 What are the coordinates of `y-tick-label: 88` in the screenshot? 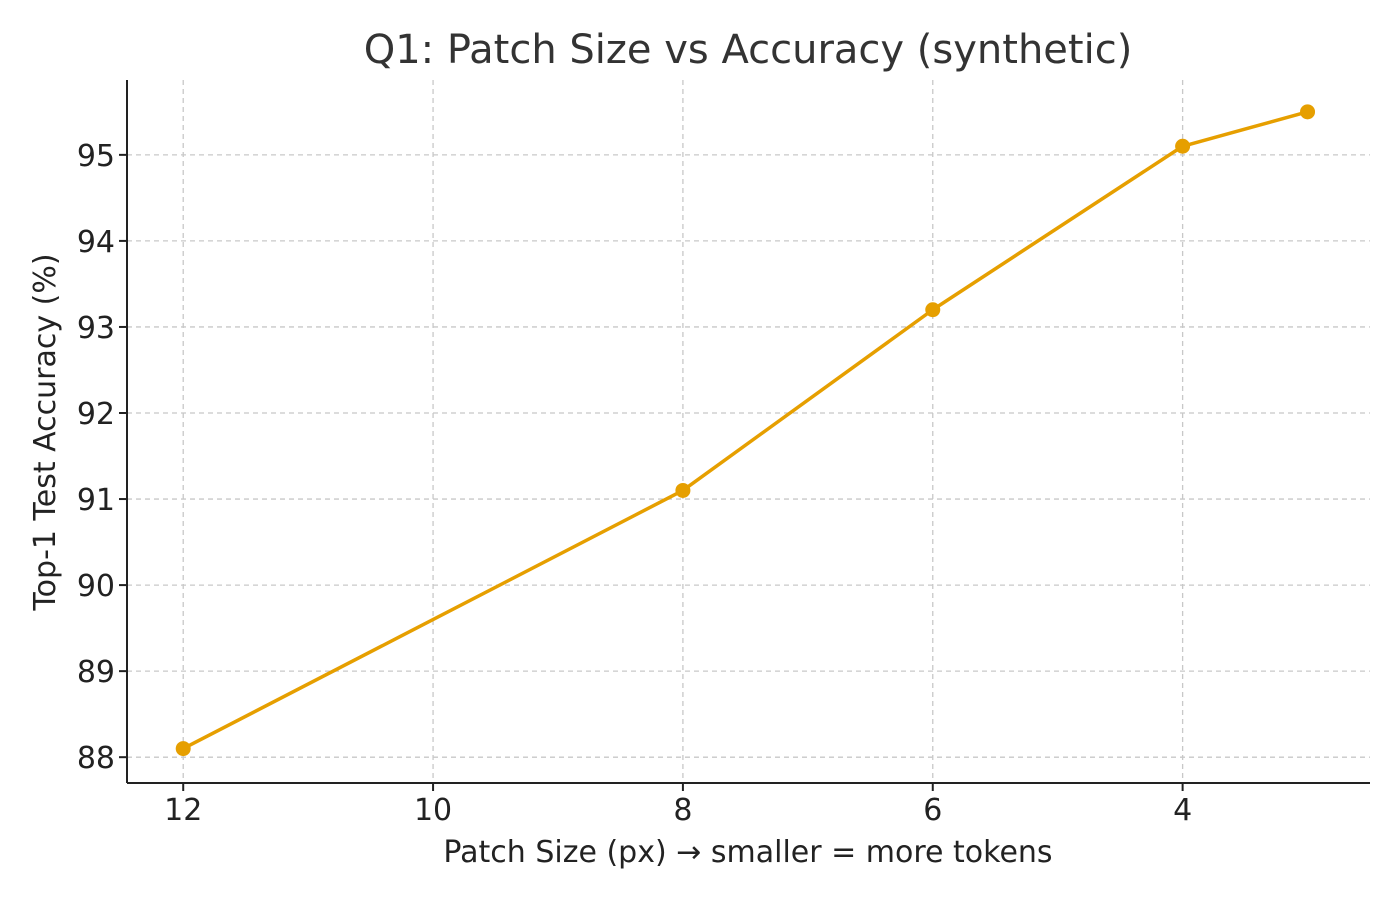 It's located at (96, 758).